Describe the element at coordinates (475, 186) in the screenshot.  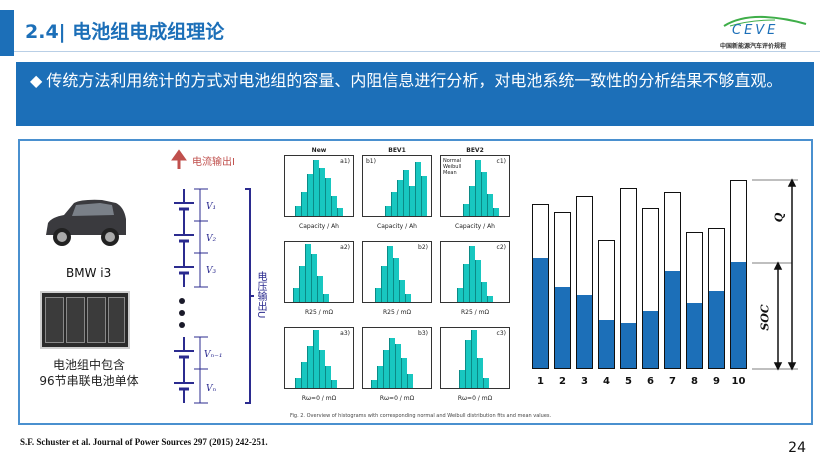
I see `histogram-c1: Normal Weibull Mean c1)` at that location.